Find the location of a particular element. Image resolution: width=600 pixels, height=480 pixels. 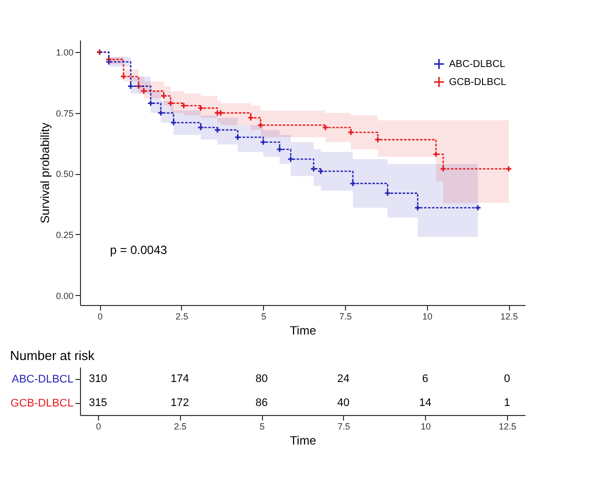

data-label: 80 is located at coordinates (261, 379).